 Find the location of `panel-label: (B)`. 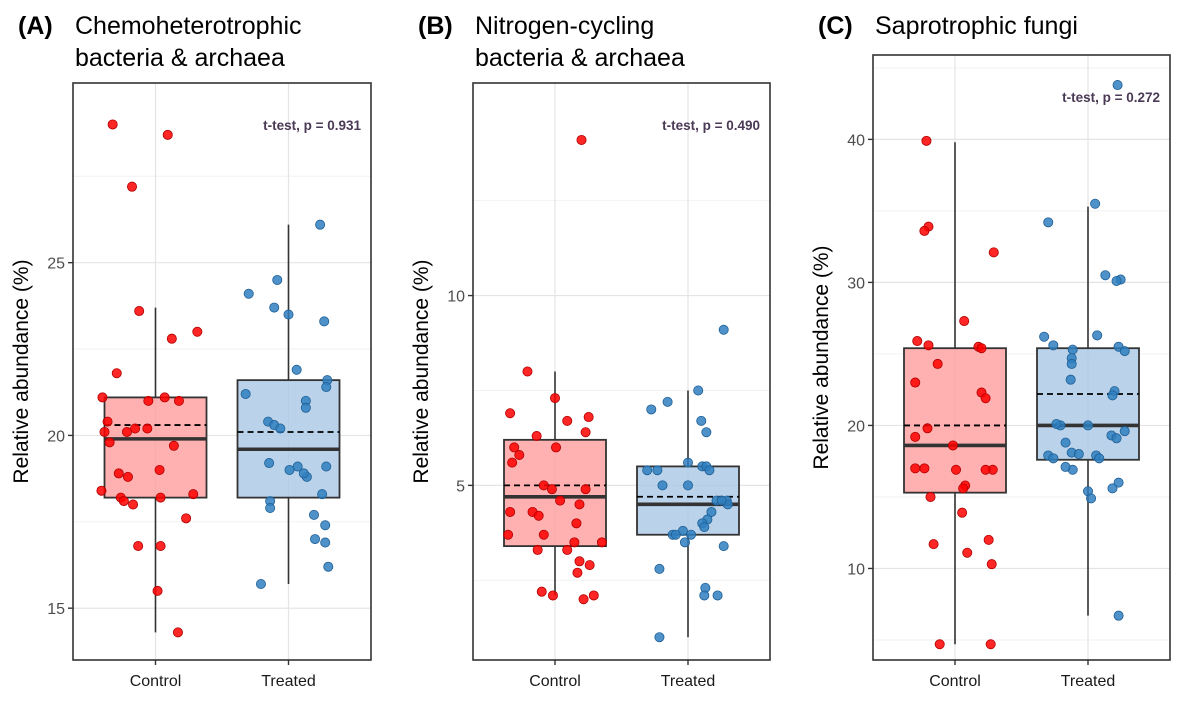

panel-label: (B) is located at coordinates (435, 26).